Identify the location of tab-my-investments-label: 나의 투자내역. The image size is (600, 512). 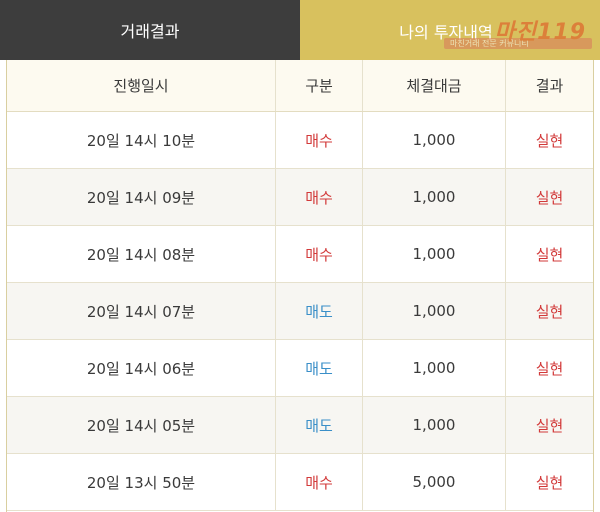
(446, 32).